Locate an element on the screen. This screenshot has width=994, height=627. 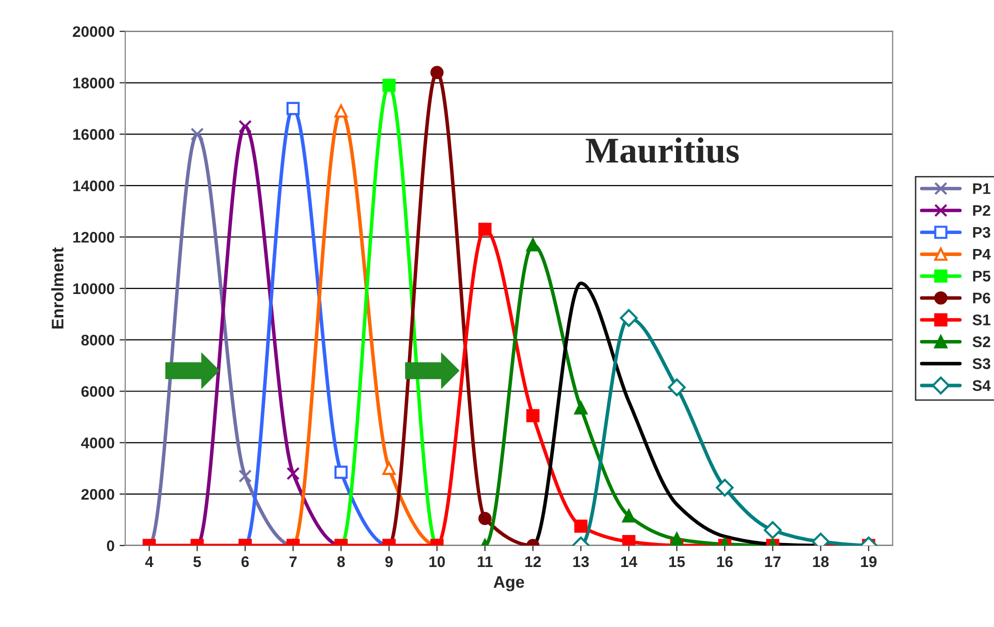
x-tick-label: 8 is located at coordinates (341, 562).